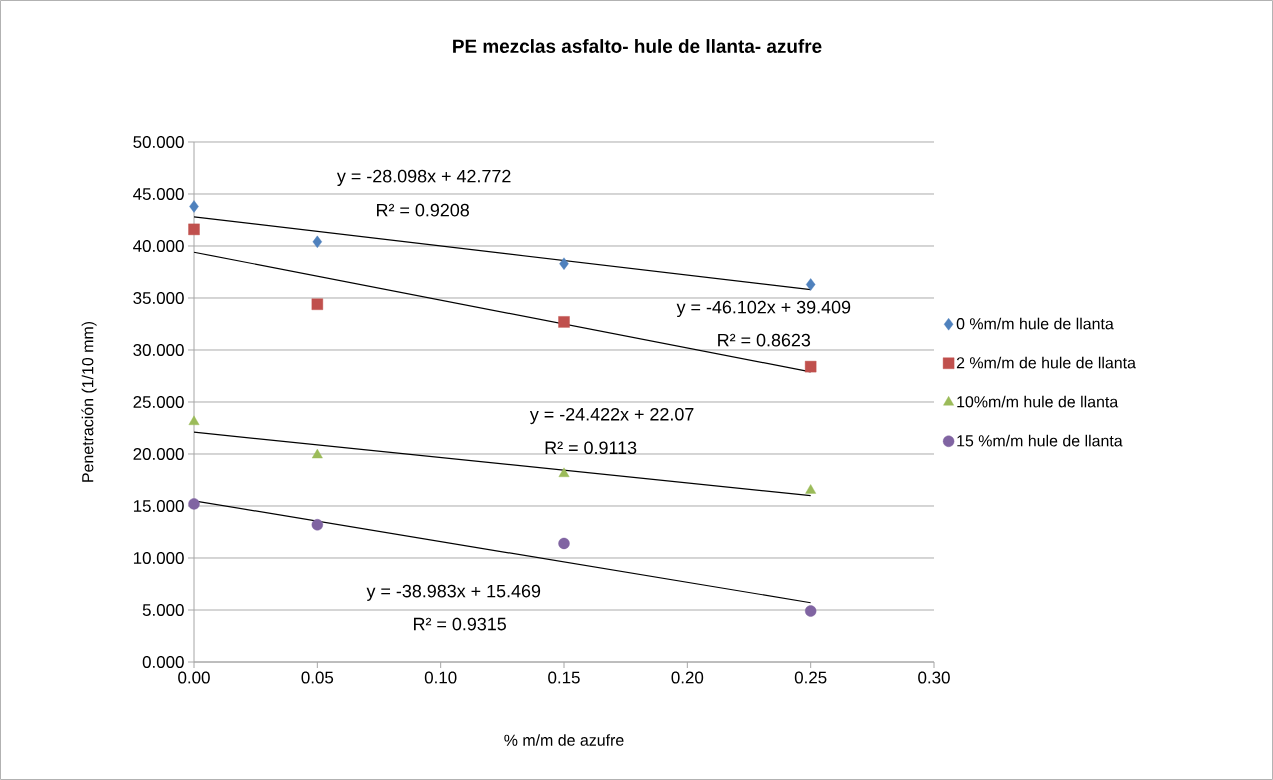 This screenshot has width=1273, height=780. I want to click on annotation: R² = 0.9315, so click(460, 624).